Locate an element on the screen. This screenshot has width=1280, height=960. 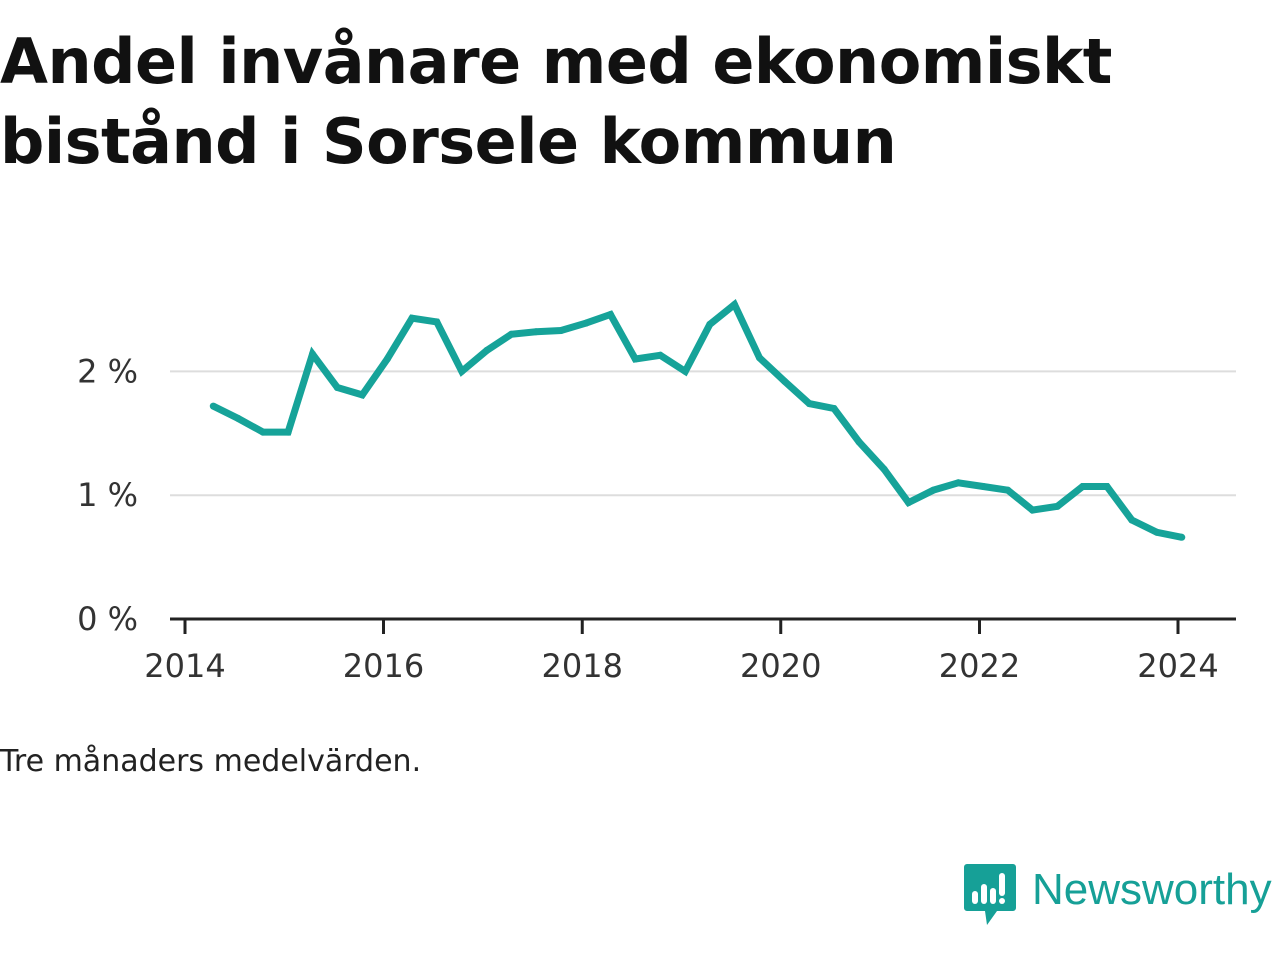
x-axis-labels: 2014 2016 2018 2020 2022 2024 is located at coordinates (681, 666).